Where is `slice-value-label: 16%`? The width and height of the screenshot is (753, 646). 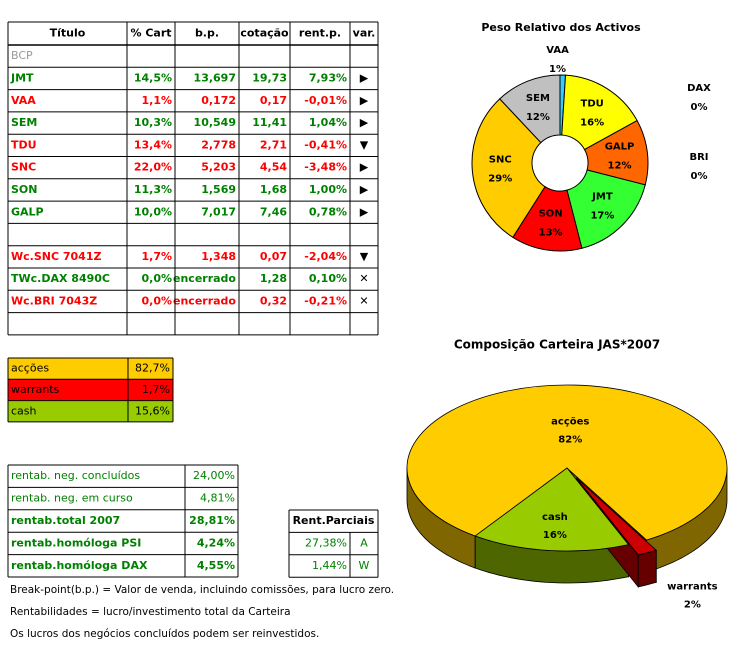
slice-value-label: 16% is located at coordinates (555, 535).